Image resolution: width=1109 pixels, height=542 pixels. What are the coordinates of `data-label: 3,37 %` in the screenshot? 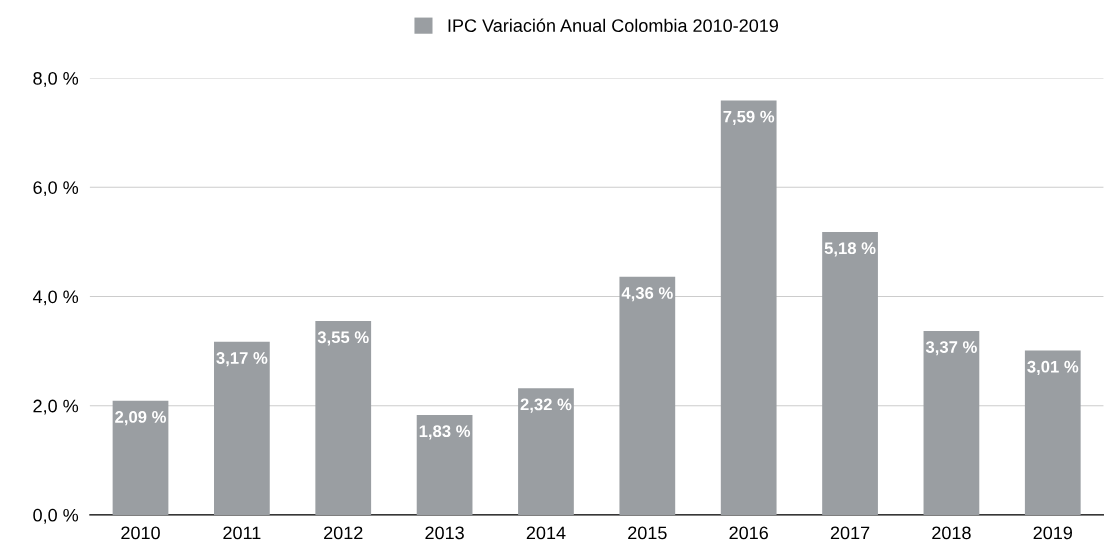 It's located at (951, 348).